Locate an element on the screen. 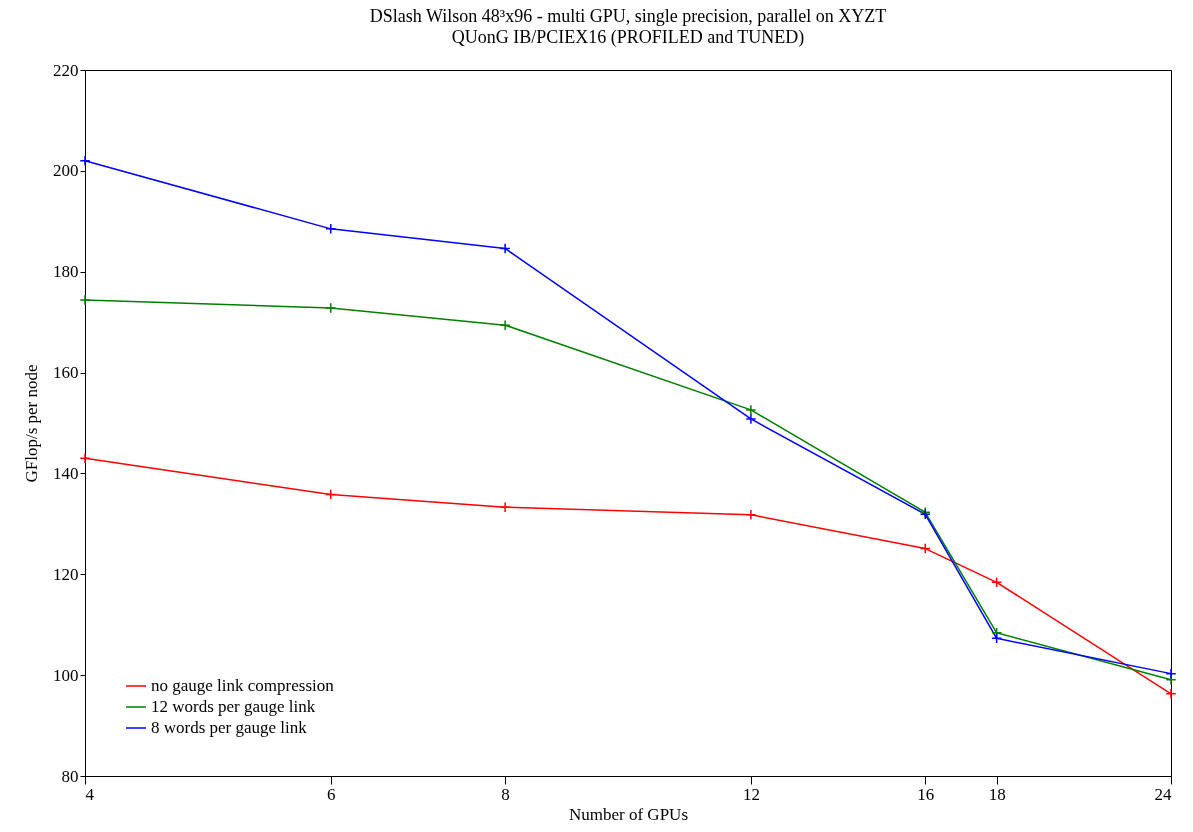 This screenshot has width=1193, height=832. y-tick-label: 80 is located at coordinates (70, 776).